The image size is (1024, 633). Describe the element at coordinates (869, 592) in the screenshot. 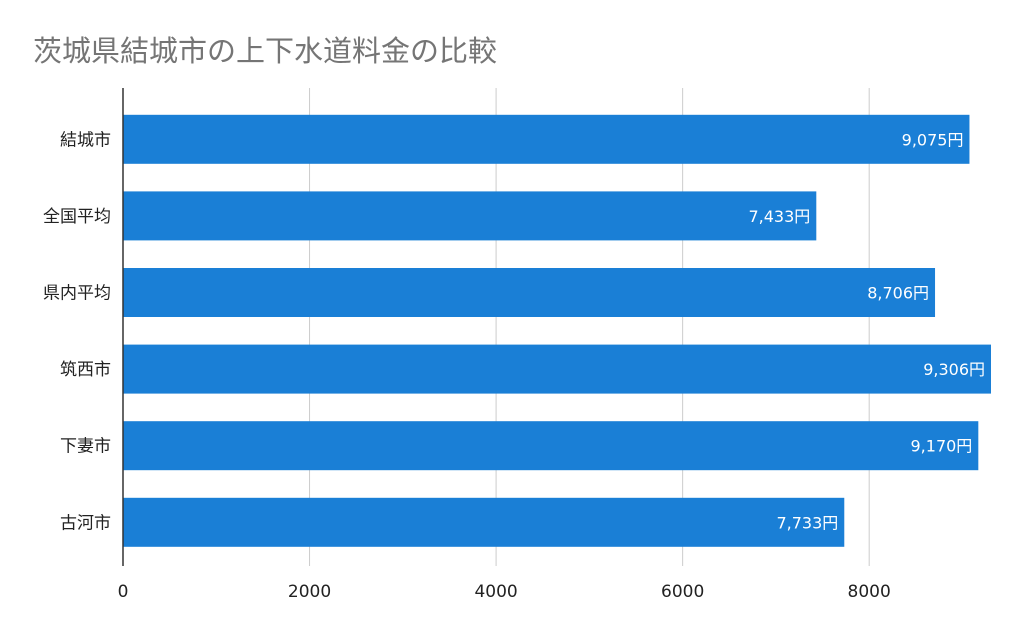

I see `x-tick-label: 8000` at that location.